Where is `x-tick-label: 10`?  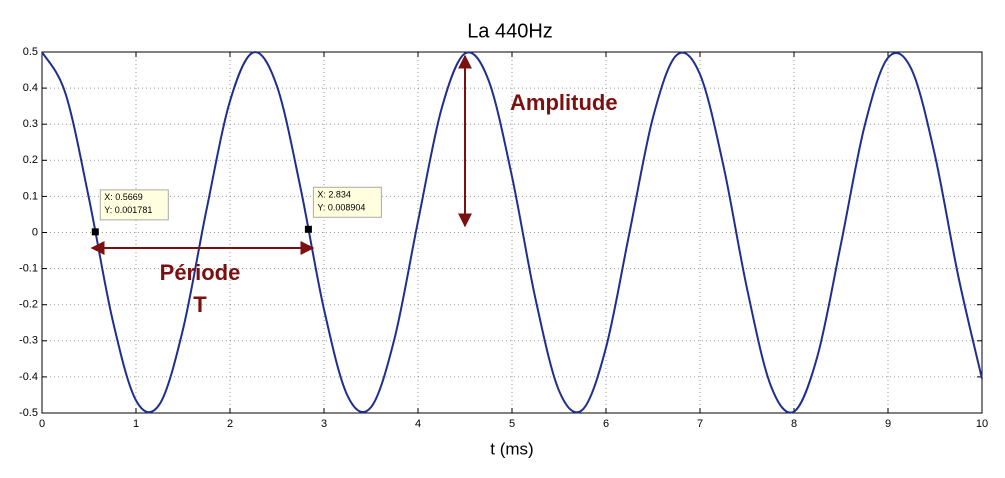
x-tick-label: 10 is located at coordinates (982, 424).